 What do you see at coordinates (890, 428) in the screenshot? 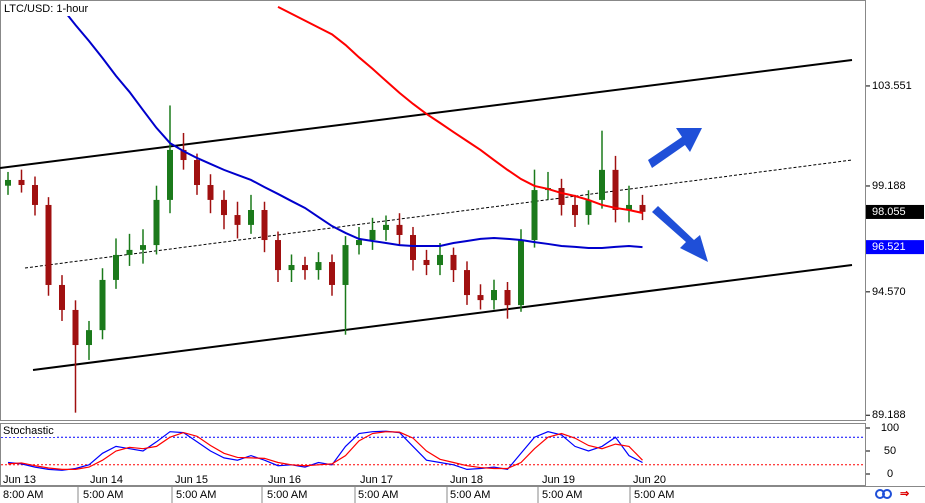
I see `stoch-tick-label: 100` at bounding box center [890, 428].